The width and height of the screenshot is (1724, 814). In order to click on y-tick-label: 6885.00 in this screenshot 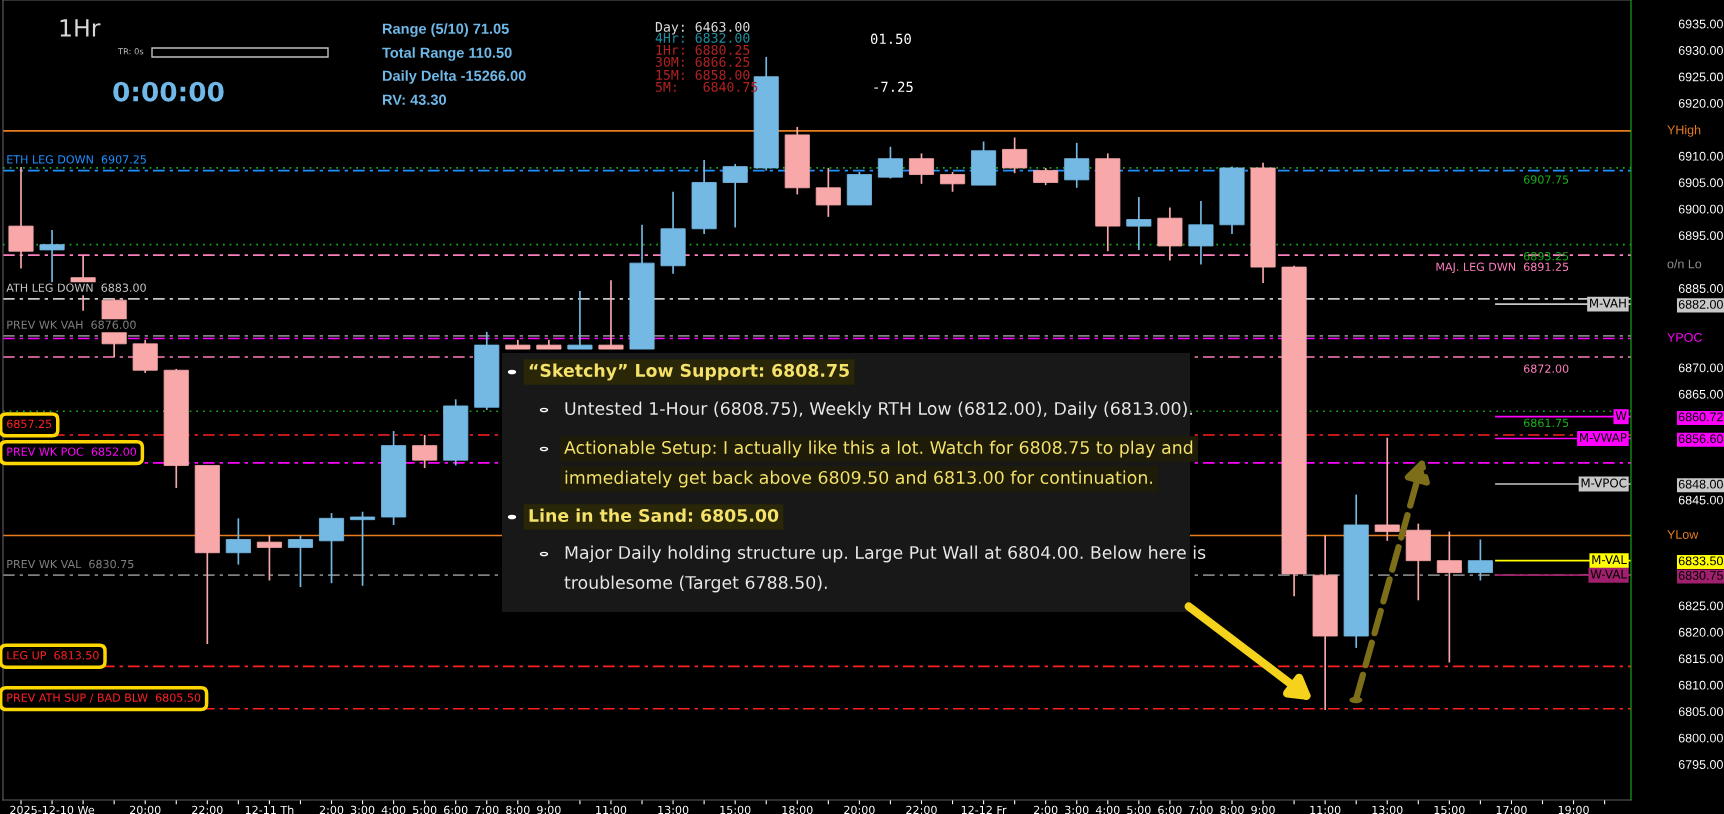, I will do `click(1700, 288)`.